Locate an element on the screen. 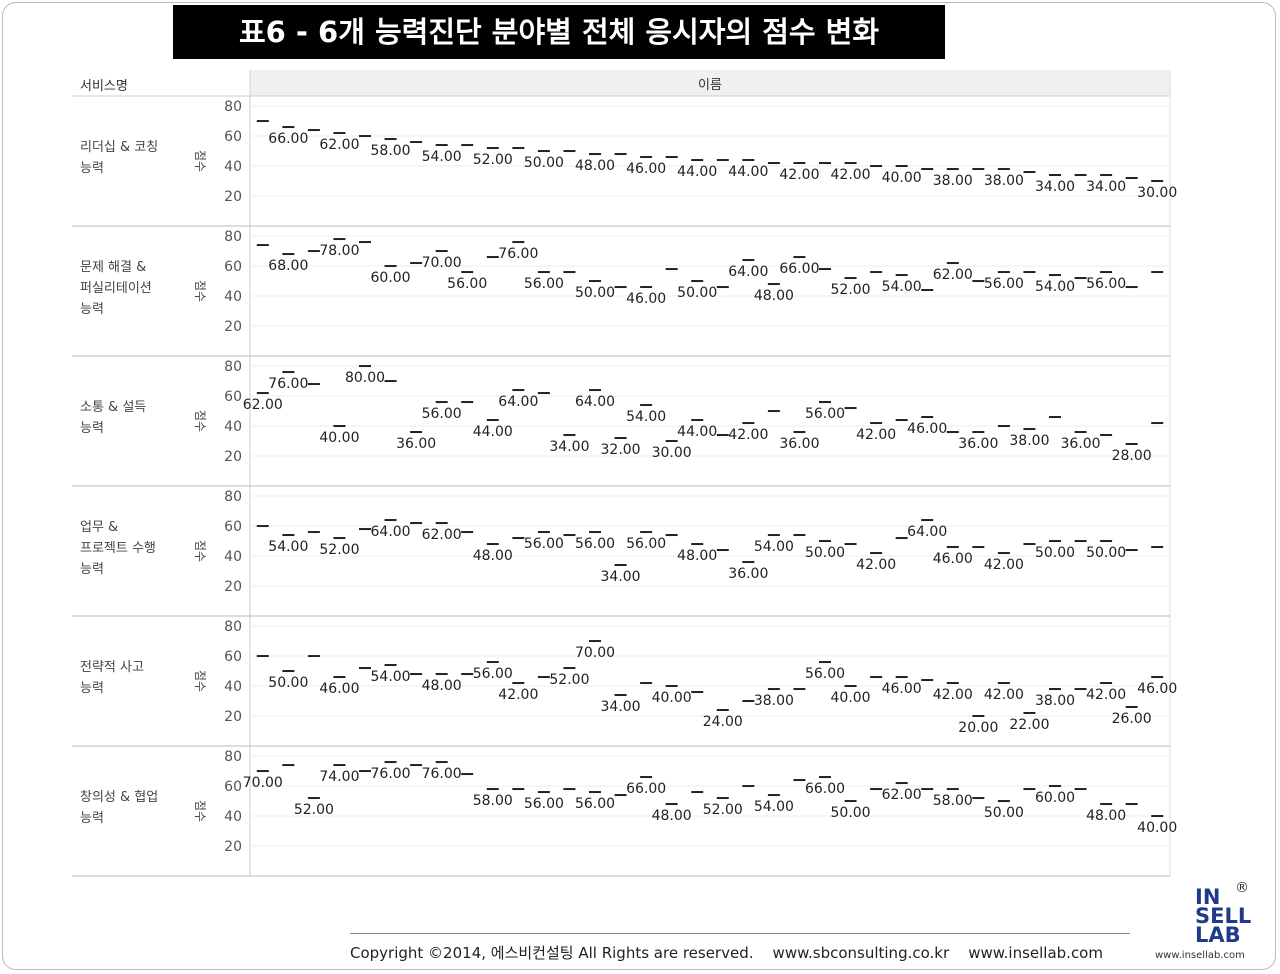  value-label: 60.00 is located at coordinates (391, 278).